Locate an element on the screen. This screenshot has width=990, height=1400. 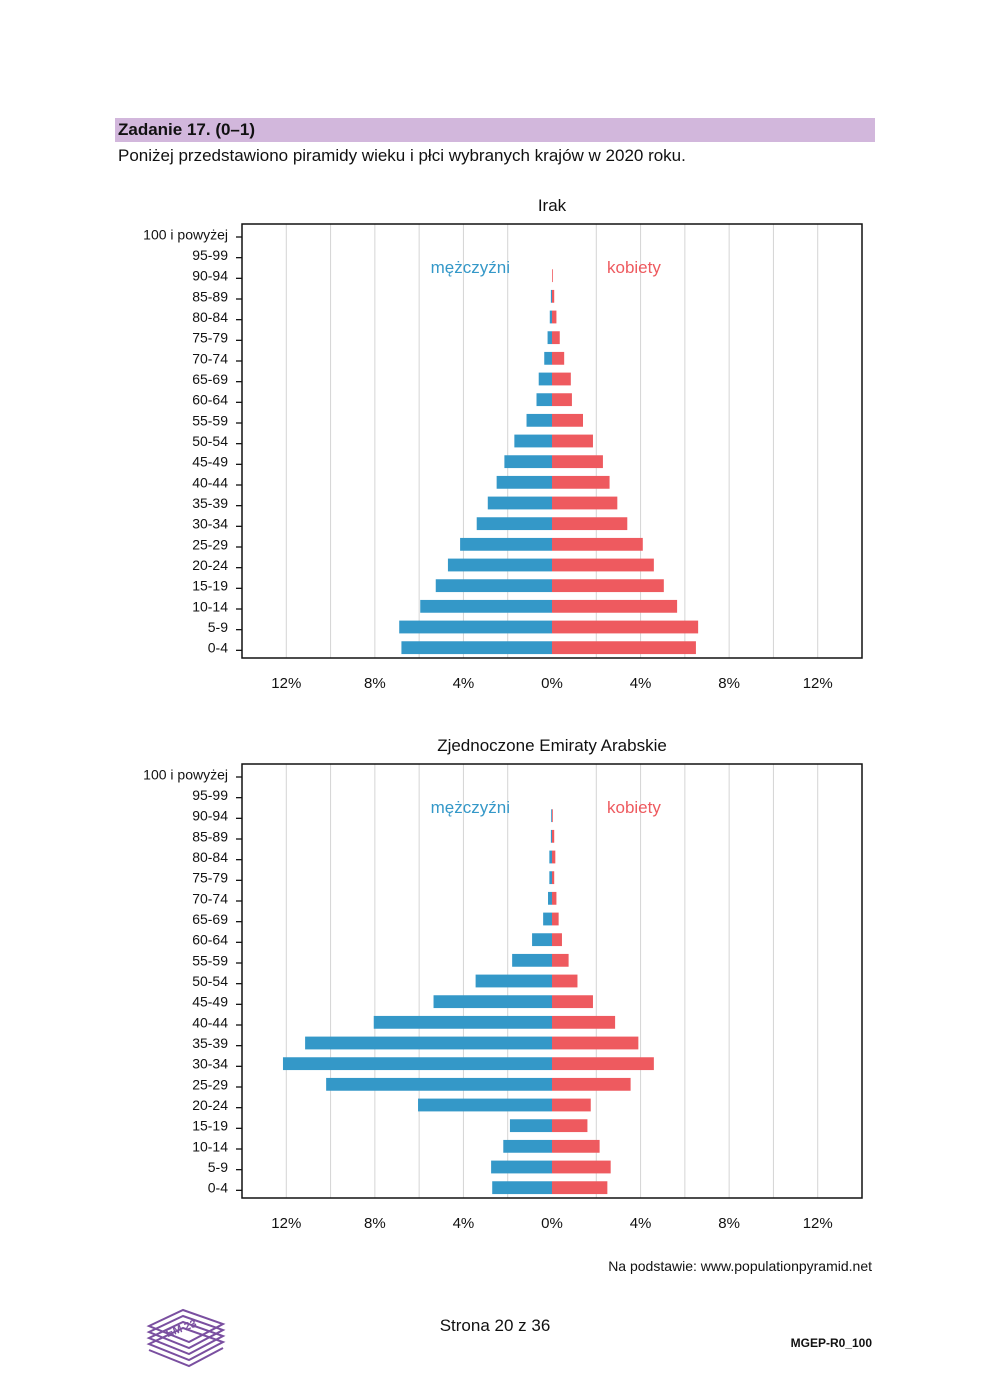
x-tick-label: 0% is located at coordinates (552, 1223).